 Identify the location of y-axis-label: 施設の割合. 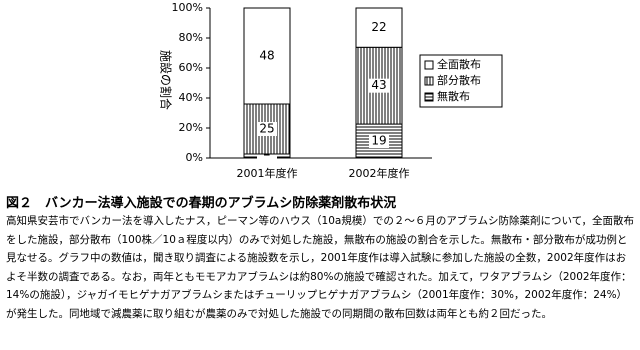
(166, 80).